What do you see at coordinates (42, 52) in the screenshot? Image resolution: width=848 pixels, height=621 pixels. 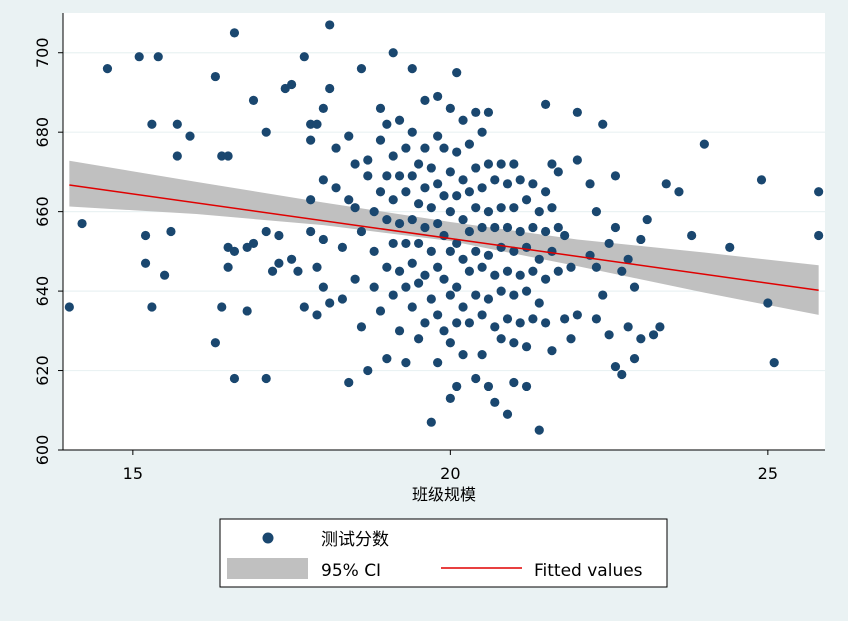 I see `y-tick-label: 700` at bounding box center [42, 52].